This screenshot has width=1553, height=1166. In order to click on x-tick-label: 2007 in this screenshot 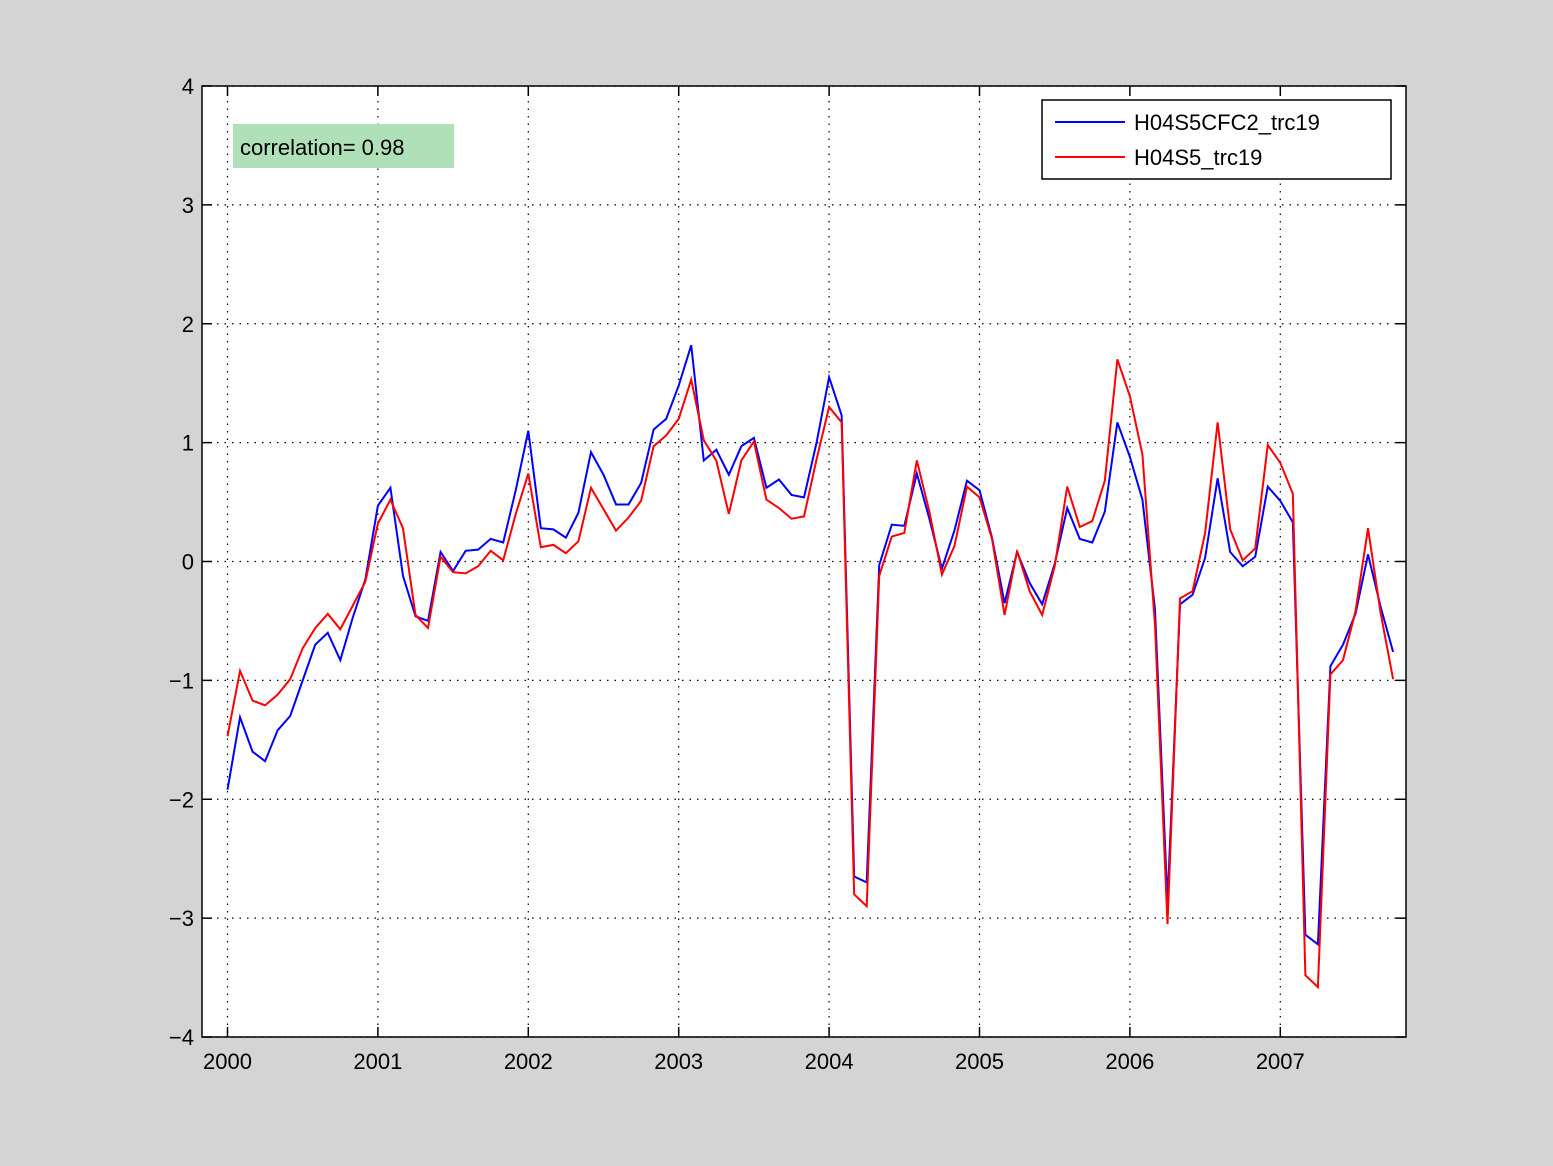, I will do `click(1280, 1061)`.